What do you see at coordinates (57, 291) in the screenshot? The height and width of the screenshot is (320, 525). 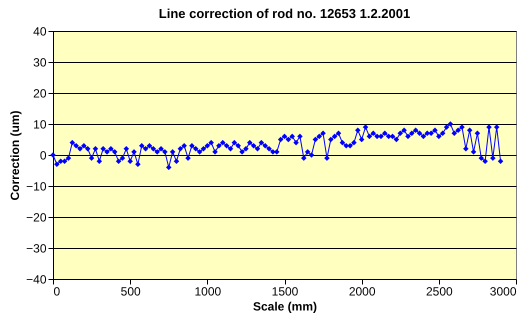 I see `x-tick-label: 0` at bounding box center [57, 291].